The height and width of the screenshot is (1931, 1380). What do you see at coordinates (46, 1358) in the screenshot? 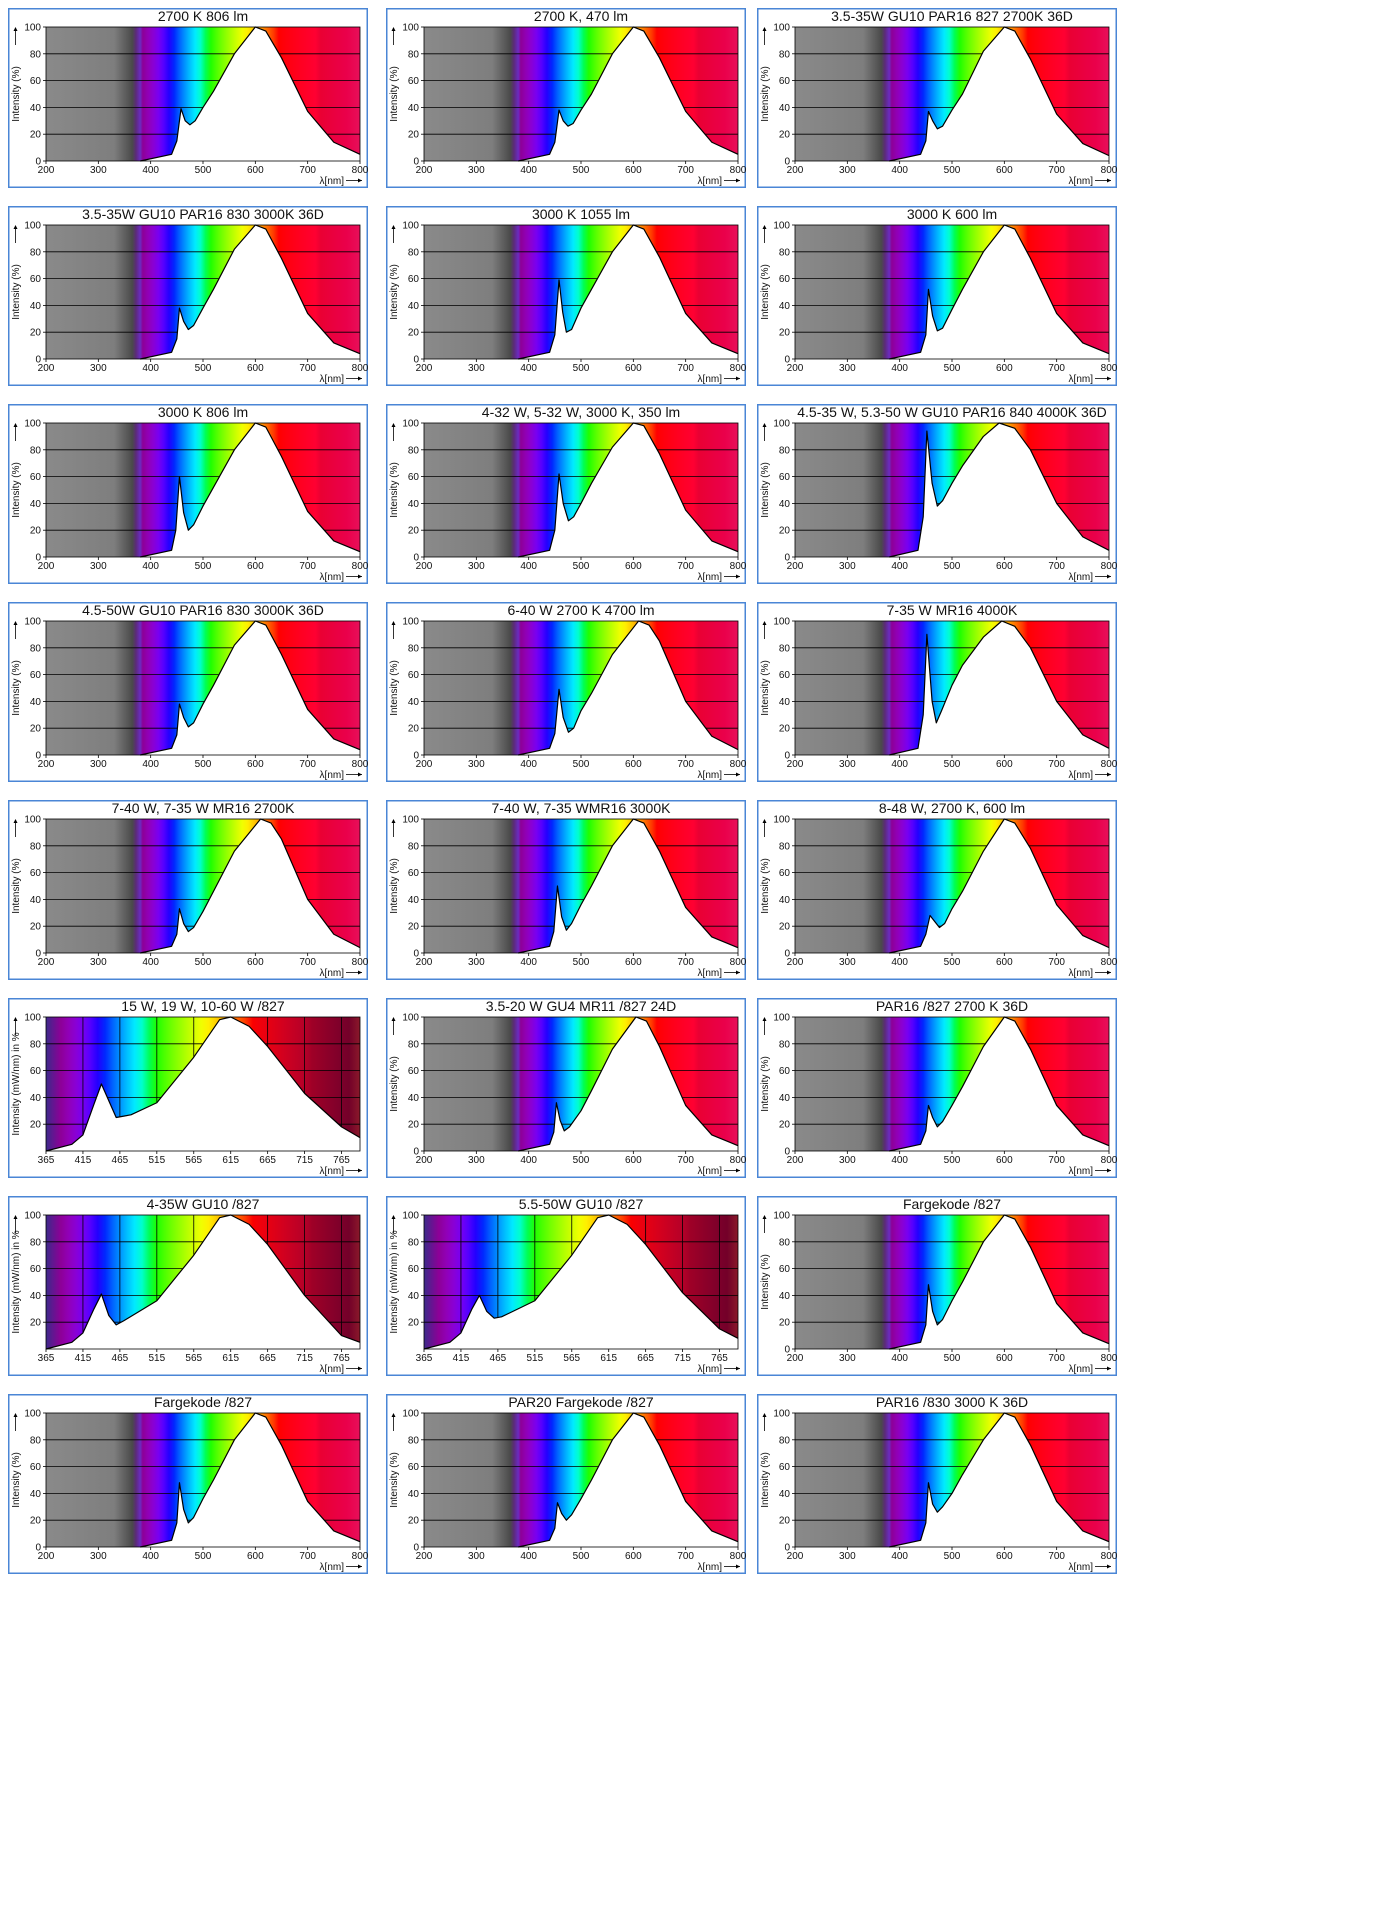
I see `x-tick-label: 365` at bounding box center [46, 1358].